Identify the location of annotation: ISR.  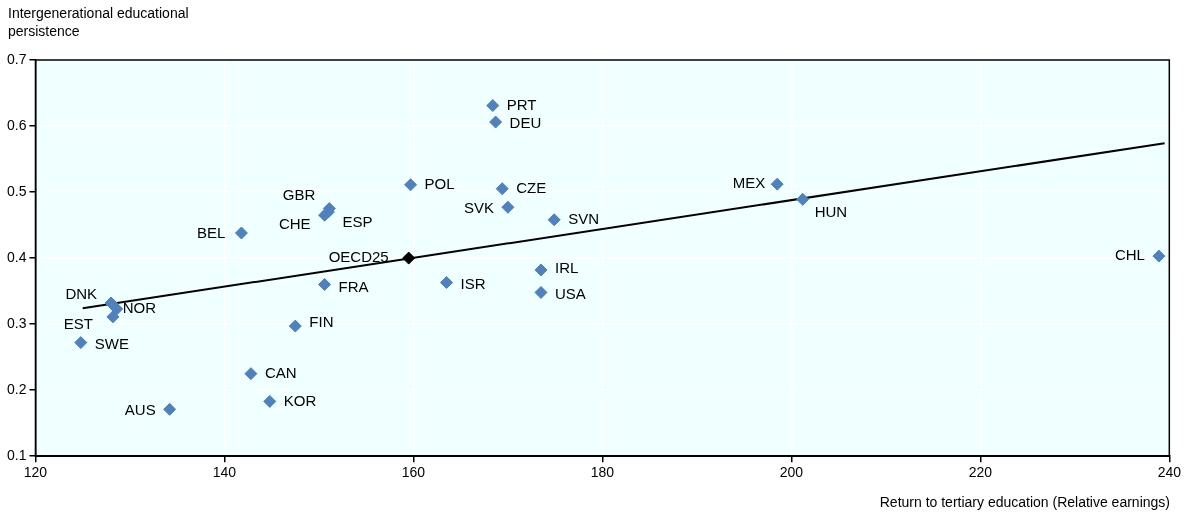
(473, 283).